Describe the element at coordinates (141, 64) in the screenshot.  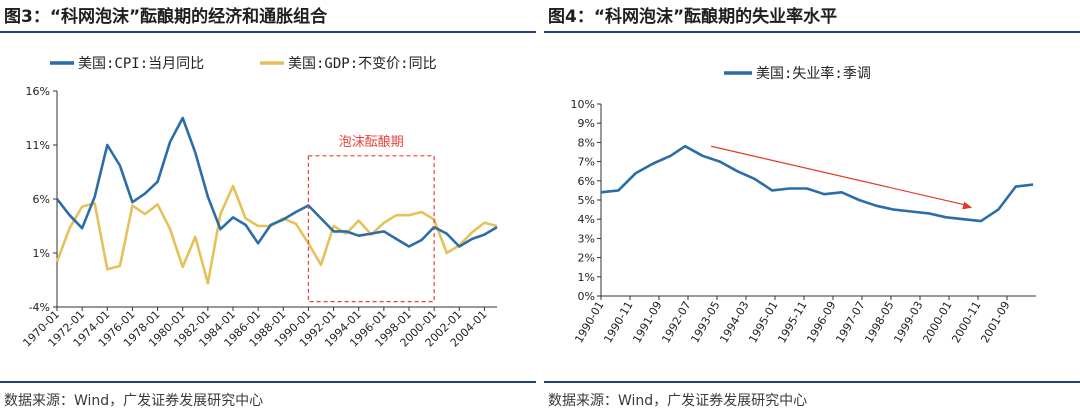
I see `legend-label-1: 美国:CPI:当月同比` at that location.